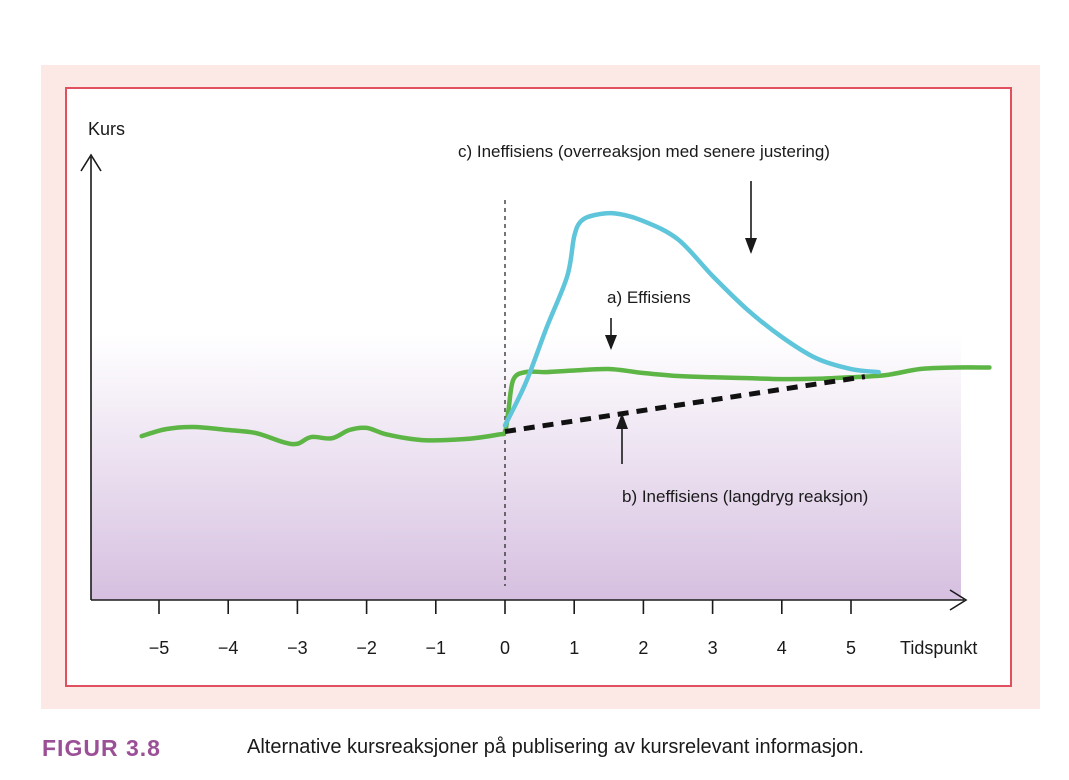 This screenshot has height=780, width=1069. Describe the element at coordinates (91, 162) in the screenshot. I see `y-axis-arrowhead` at that location.